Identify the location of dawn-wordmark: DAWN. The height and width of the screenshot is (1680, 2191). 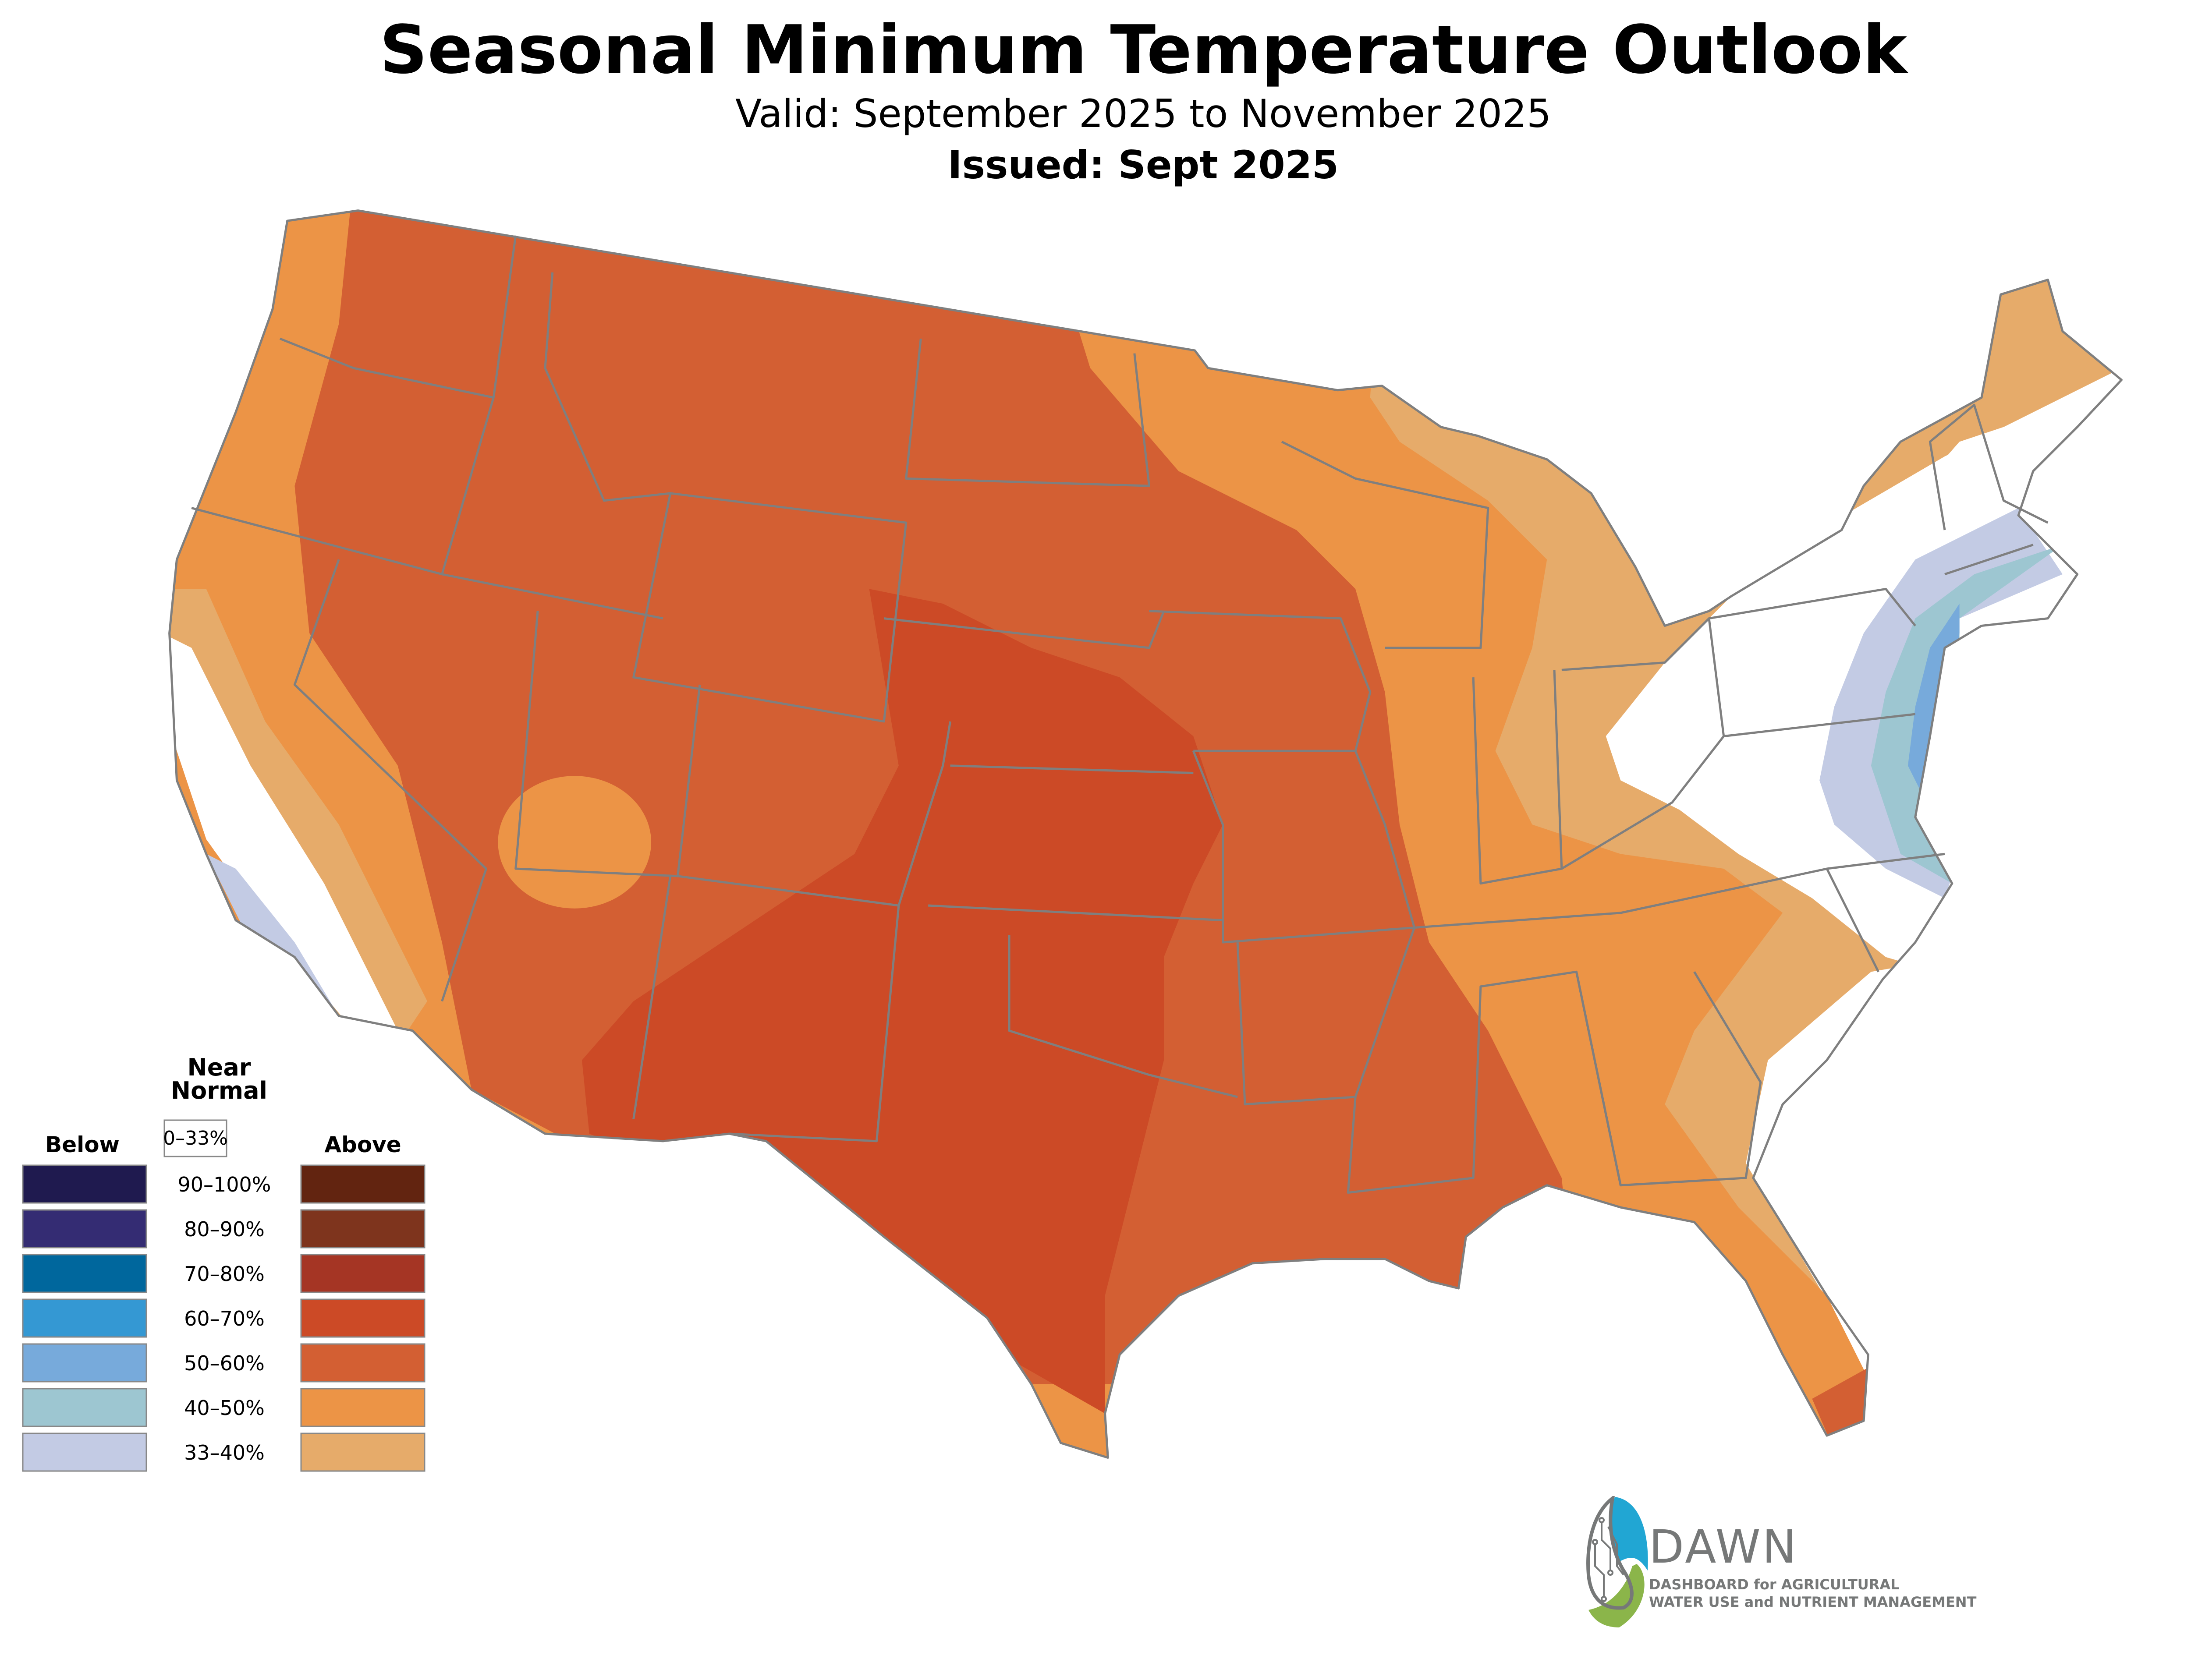
(1723, 1547).